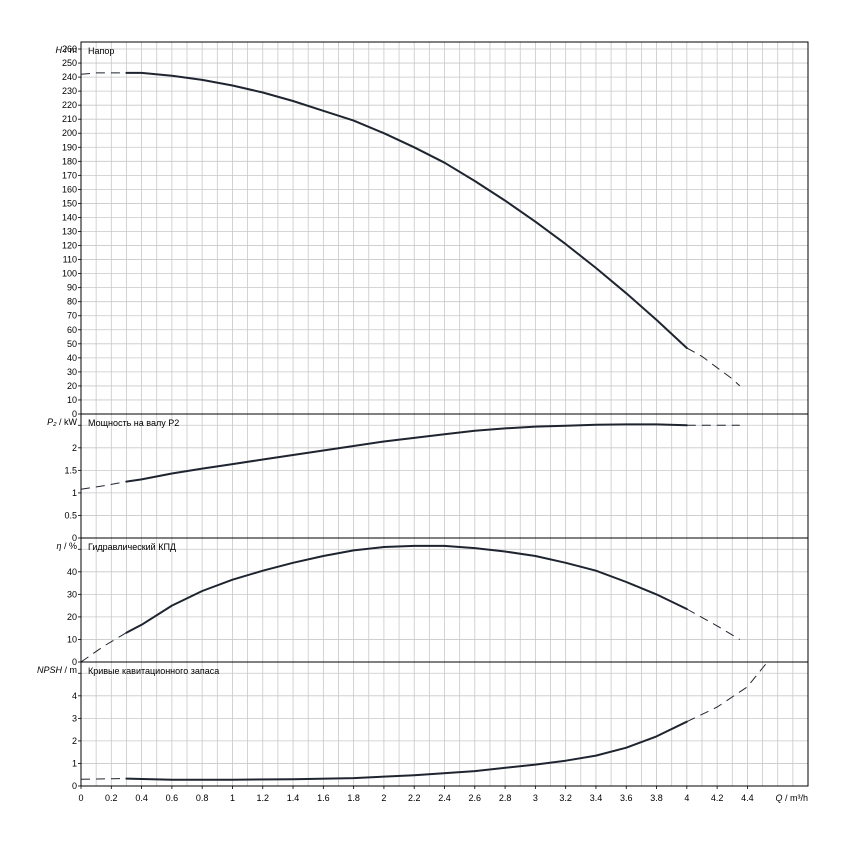 The width and height of the screenshot is (850, 850). I want to click on curve-npsh-extrapolated-high, so click(726, 693).